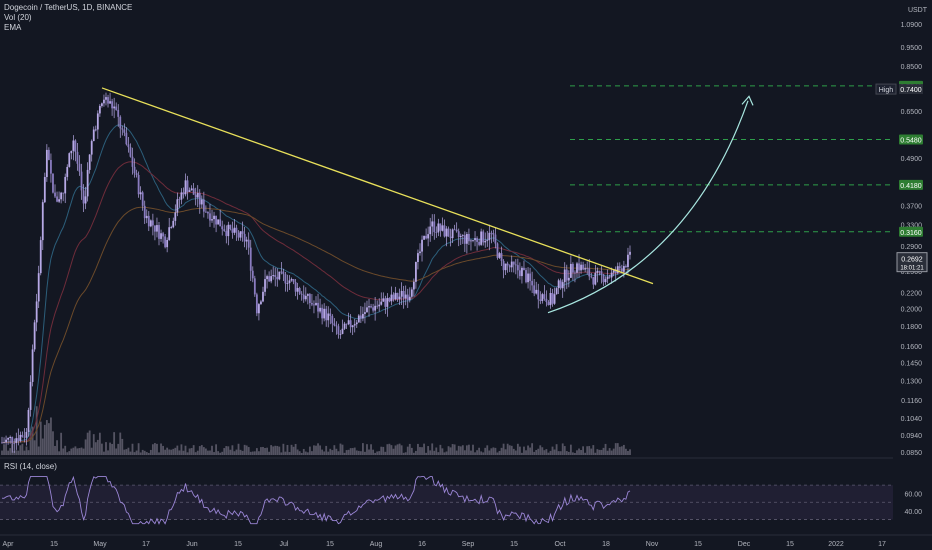 The width and height of the screenshot is (932, 550). Describe the element at coordinates (912, 363) in the screenshot. I see `price-tick: 0.1450` at that location.